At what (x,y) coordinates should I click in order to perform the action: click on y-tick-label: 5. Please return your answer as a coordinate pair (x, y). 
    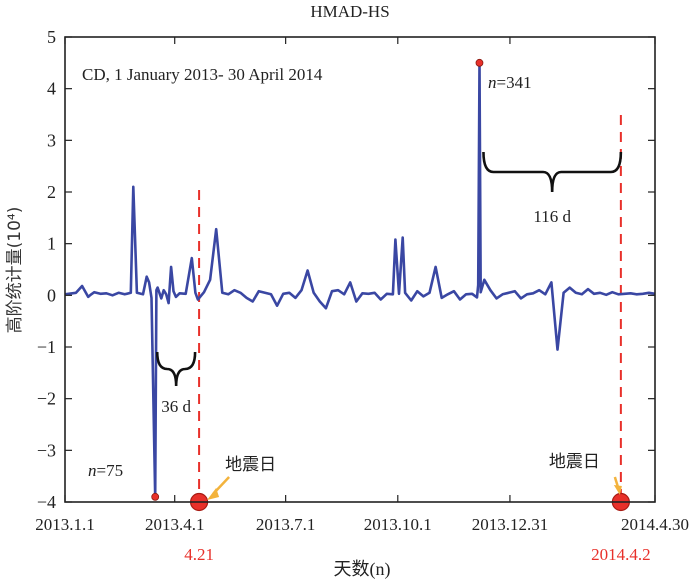
    Looking at the image, I should click on (51, 37).